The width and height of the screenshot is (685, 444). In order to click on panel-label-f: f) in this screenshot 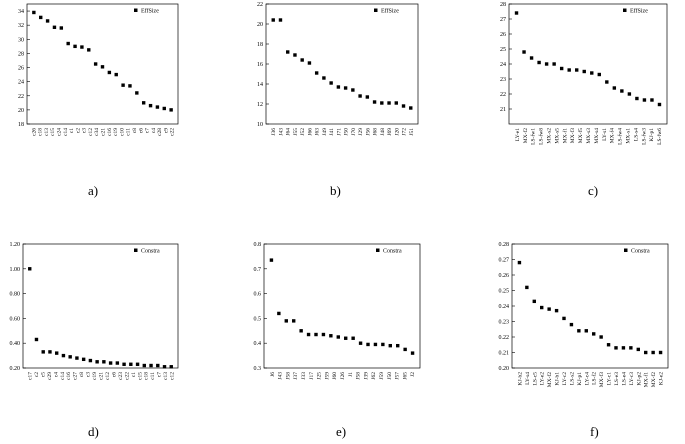, I will do `click(594, 431)`.